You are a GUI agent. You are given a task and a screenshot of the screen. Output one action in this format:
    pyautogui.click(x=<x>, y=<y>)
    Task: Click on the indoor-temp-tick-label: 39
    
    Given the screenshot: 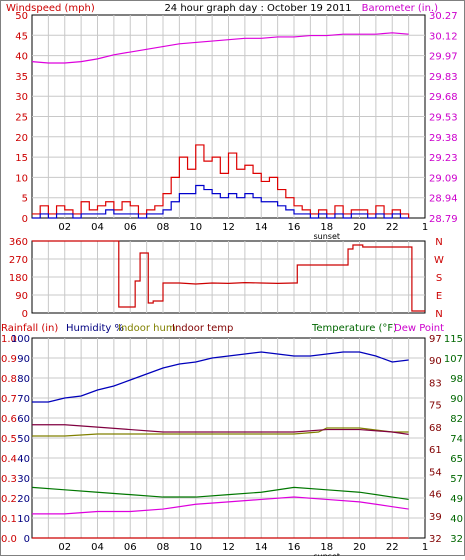 What is the action you would take?
    pyautogui.click(x=435, y=517)
    